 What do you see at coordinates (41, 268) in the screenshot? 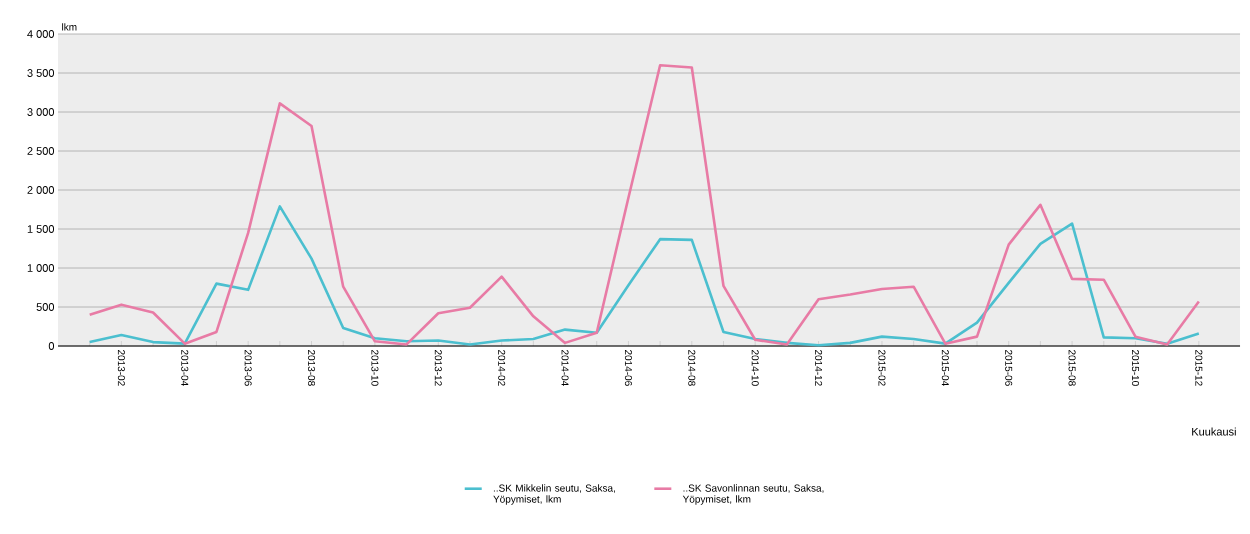
I see `y-tick-label: 1 000` at bounding box center [41, 268].